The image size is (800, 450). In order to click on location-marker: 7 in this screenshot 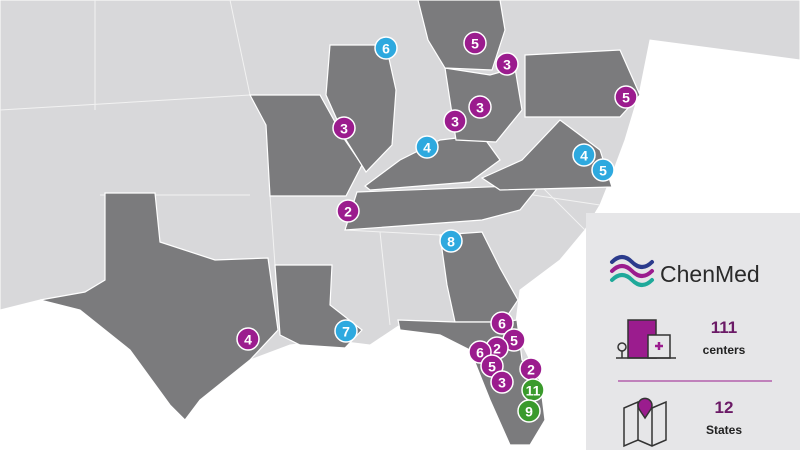, I will do `click(346, 331)`.